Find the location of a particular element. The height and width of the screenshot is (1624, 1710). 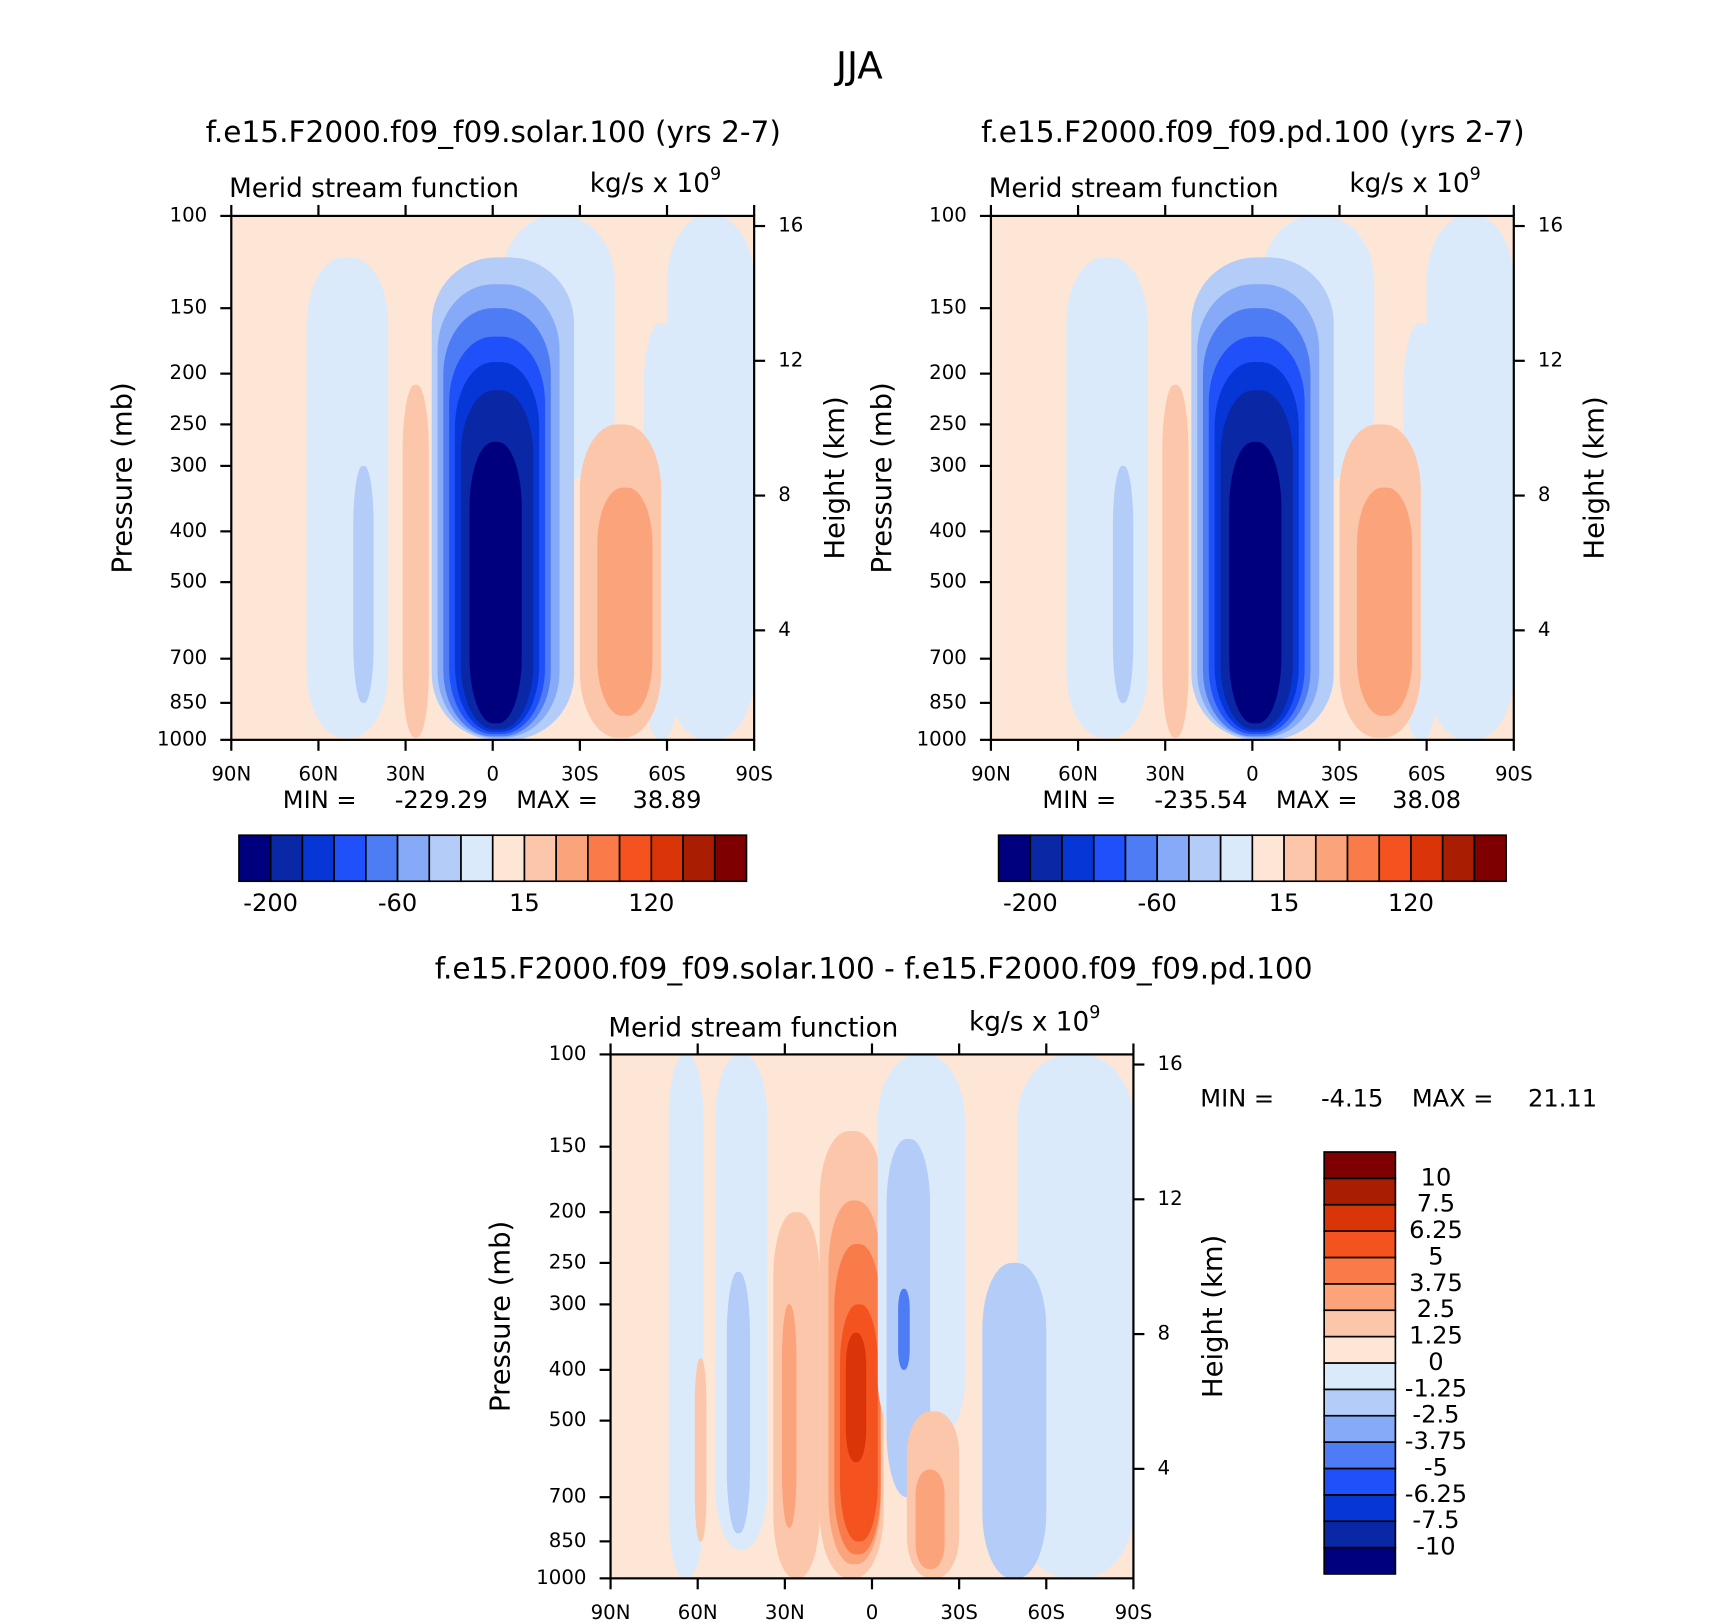

max-label: MAX = is located at coordinates (1317, 800).